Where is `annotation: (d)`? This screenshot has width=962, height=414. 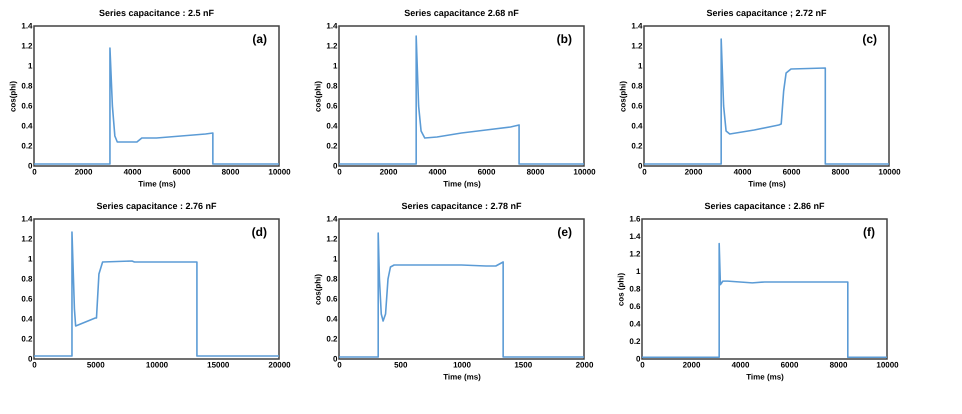
annotation: (d) is located at coordinates (259, 232).